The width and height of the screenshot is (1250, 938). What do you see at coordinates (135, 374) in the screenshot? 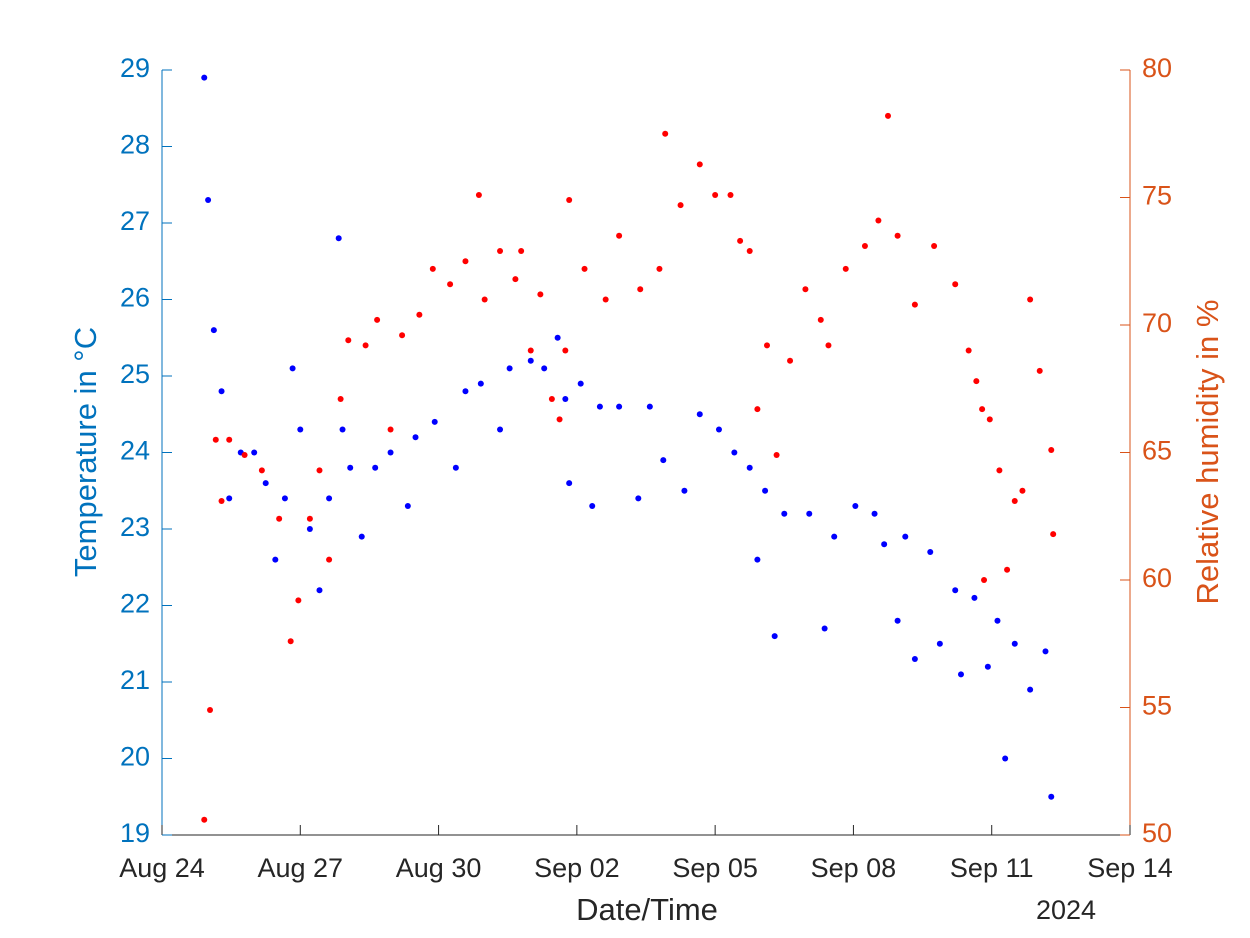
I see `y-tick-label: 25` at bounding box center [135, 374].